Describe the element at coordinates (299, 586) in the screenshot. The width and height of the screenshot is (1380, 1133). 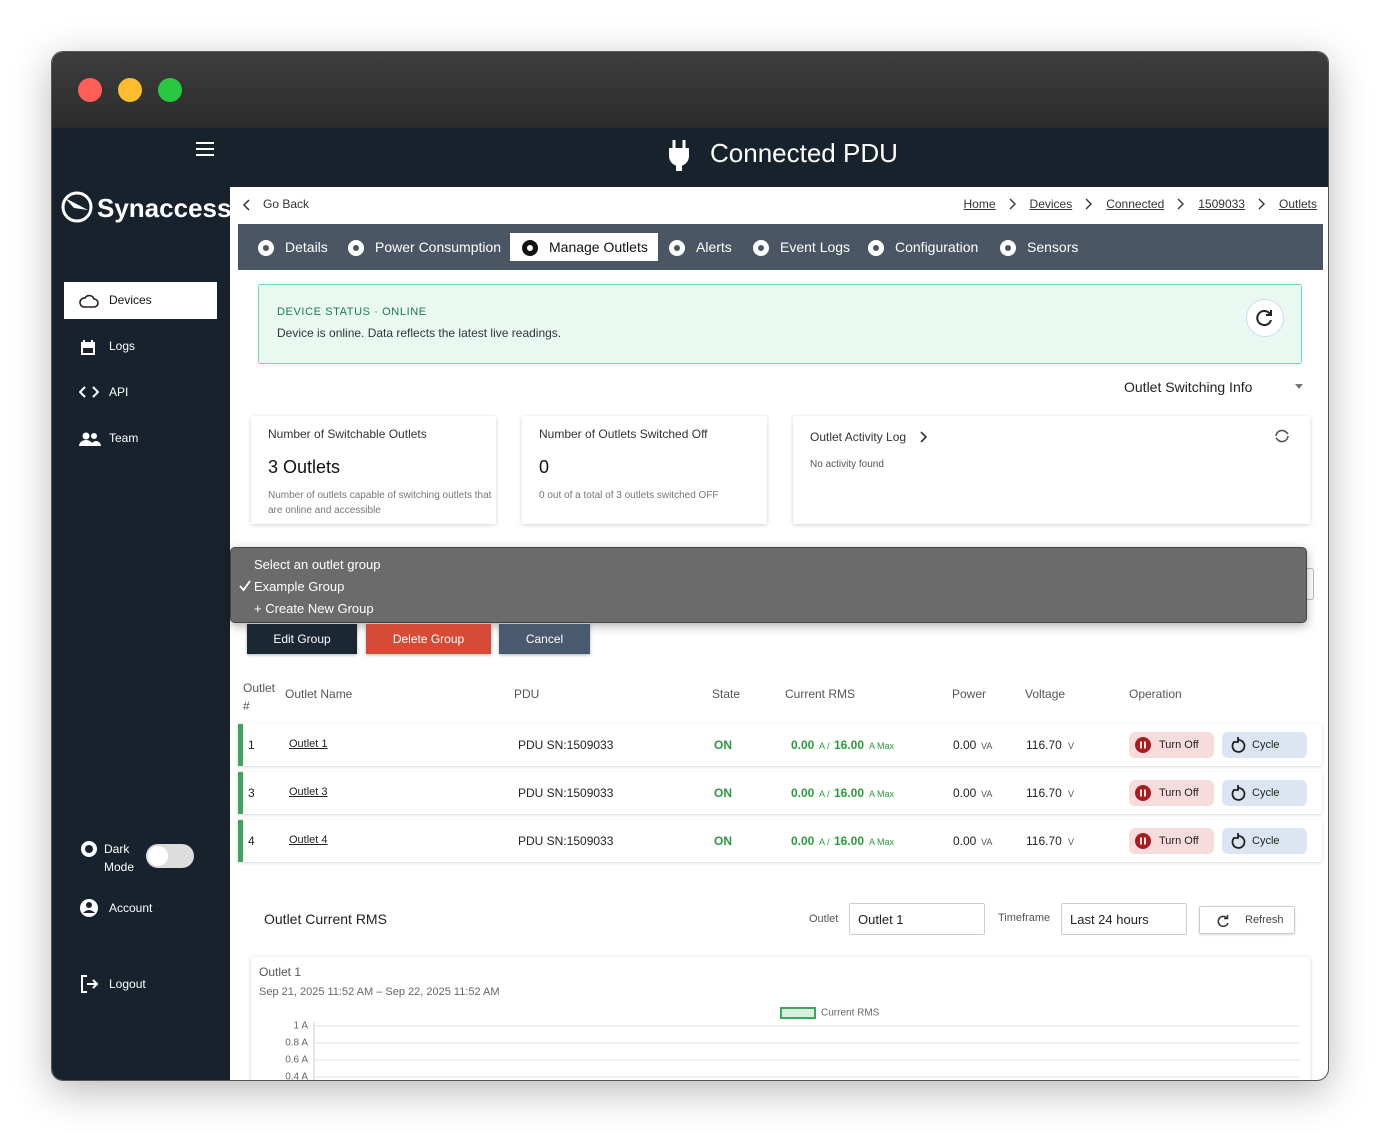
I see `group-option: Example Group` at that location.